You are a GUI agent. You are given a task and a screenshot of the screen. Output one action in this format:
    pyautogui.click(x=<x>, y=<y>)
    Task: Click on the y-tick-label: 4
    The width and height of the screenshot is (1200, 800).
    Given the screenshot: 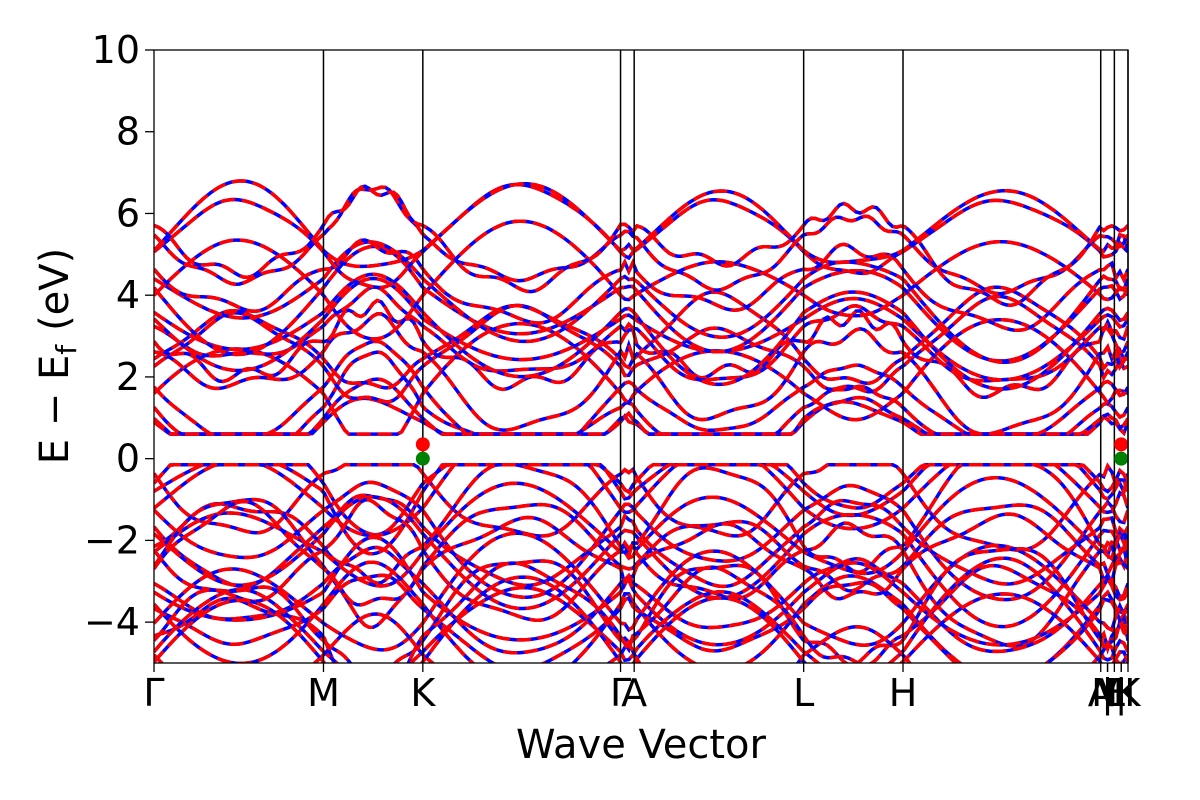 What is the action you would take?
    pyautogui.click(x=128, y=295)
    